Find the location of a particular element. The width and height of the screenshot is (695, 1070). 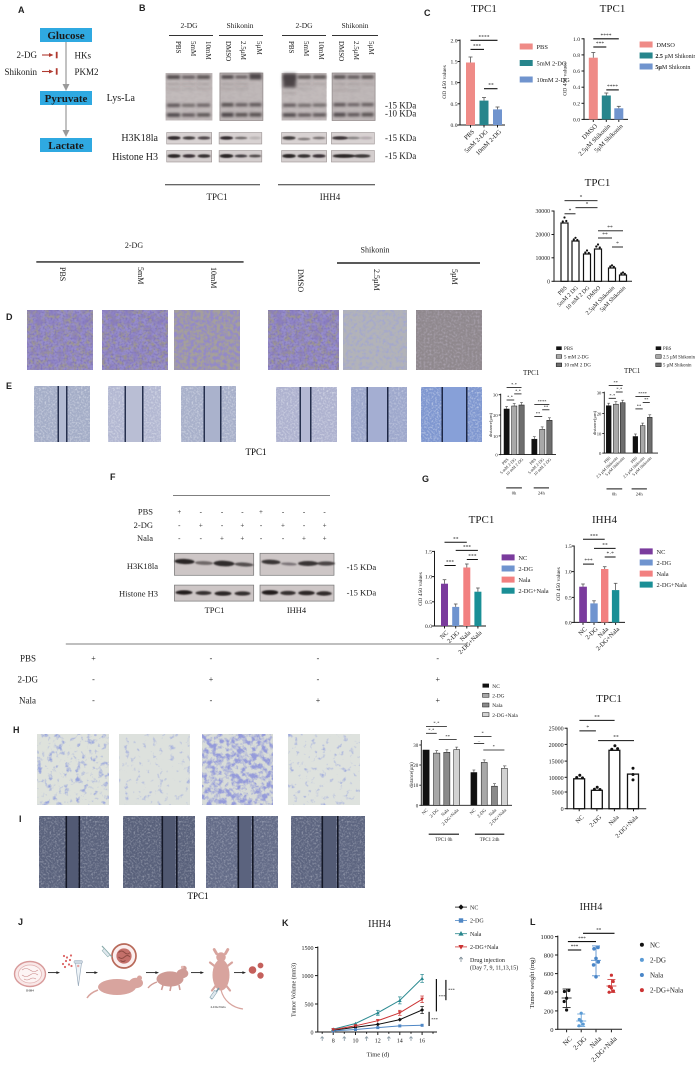

svg-text: TPC1 is located at coordinates (215, 610).